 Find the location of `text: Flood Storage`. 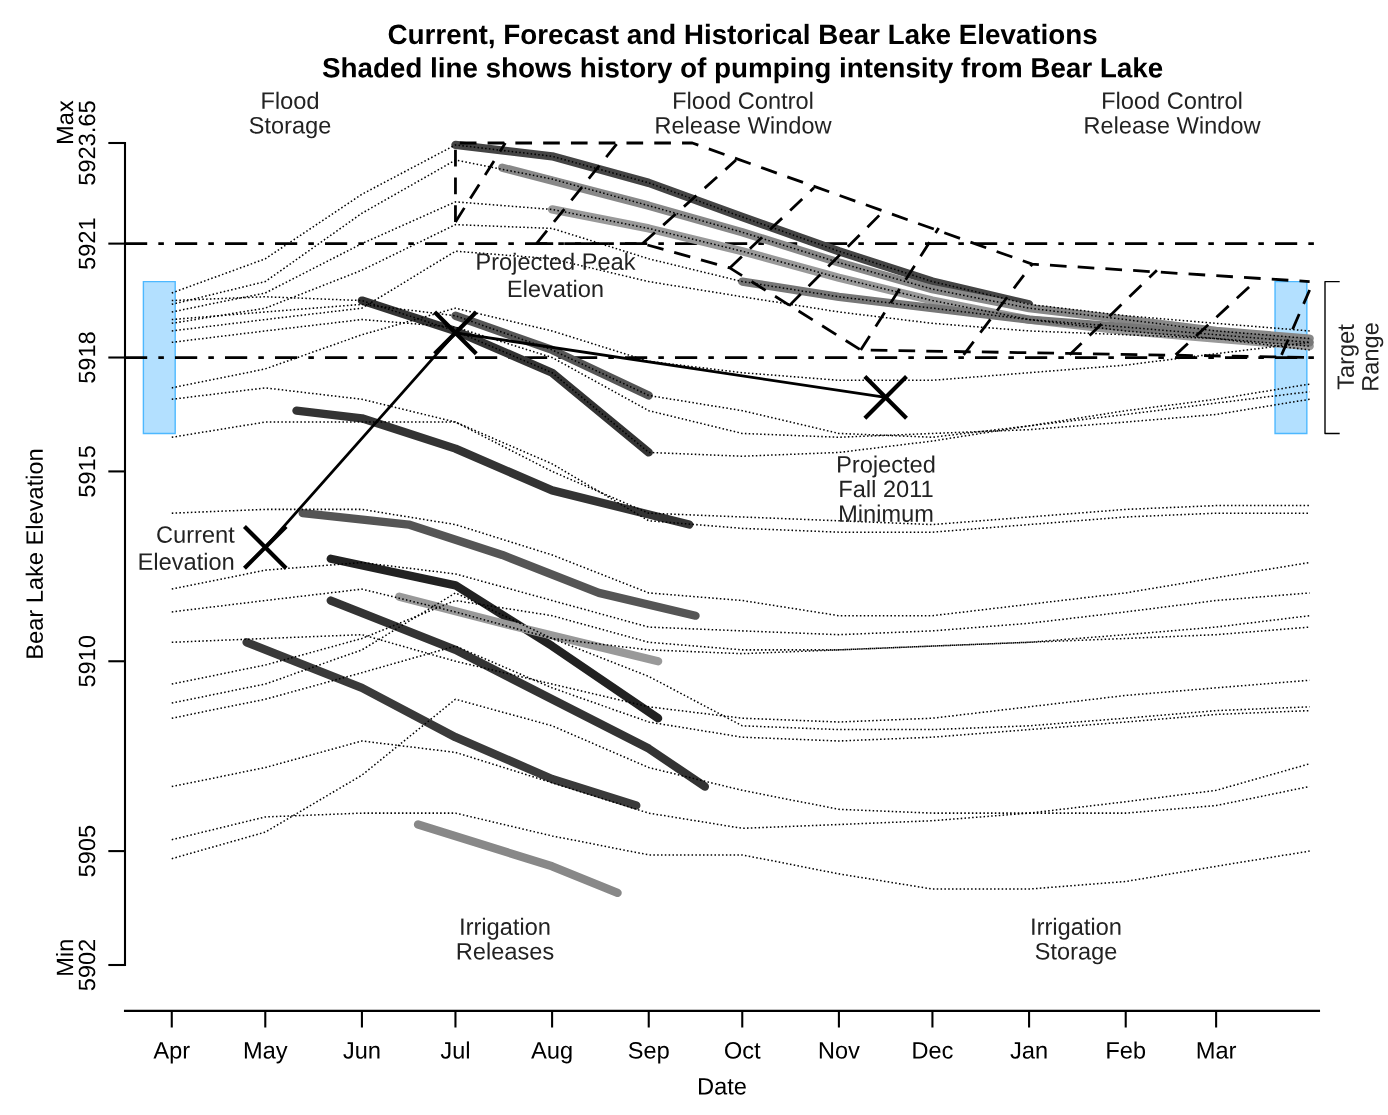

text: Flood Storage is located at coordinates (290, 115).